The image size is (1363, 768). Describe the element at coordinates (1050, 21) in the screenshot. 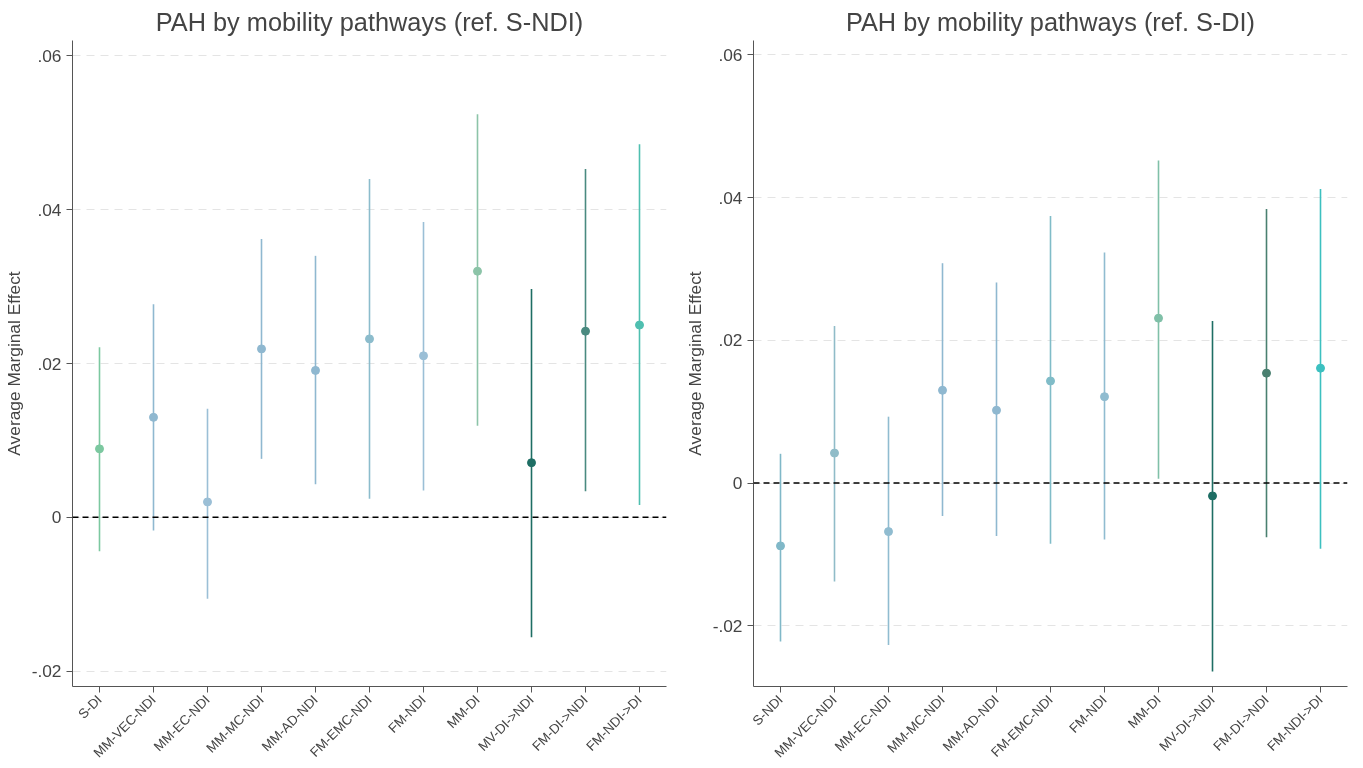

I see `chart-title: PAH by mobility pathways (ref. S-DI)` at that location.